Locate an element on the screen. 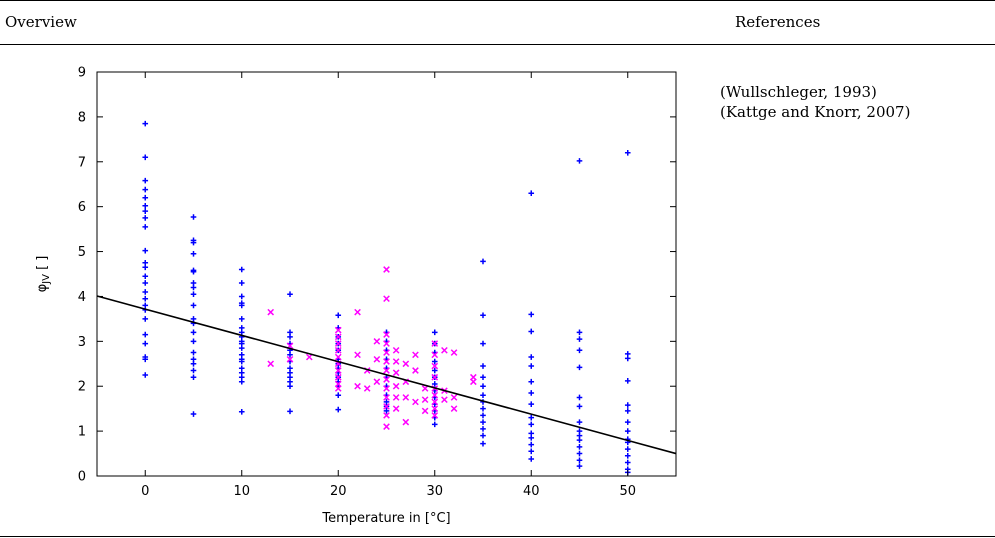 Image resolution: width=995 pixels, height=538 pixels. y-tick-label: 0 is located at coordinates (82, 477).